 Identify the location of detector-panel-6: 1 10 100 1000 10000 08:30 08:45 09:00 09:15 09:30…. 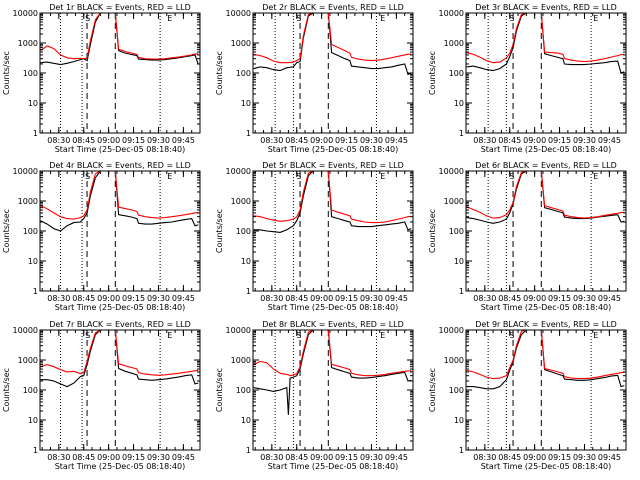
(527, 236).